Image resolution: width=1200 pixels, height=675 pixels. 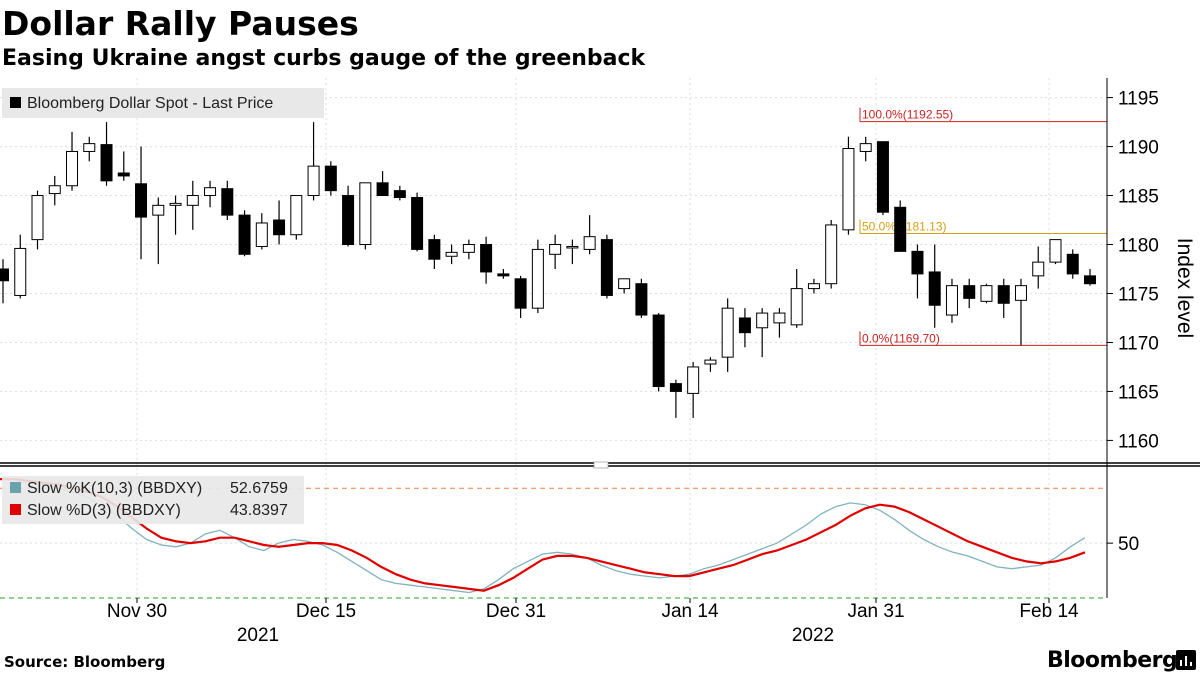 I want to click on x-tick-label: Nov 30, so click(x=137, y=611).